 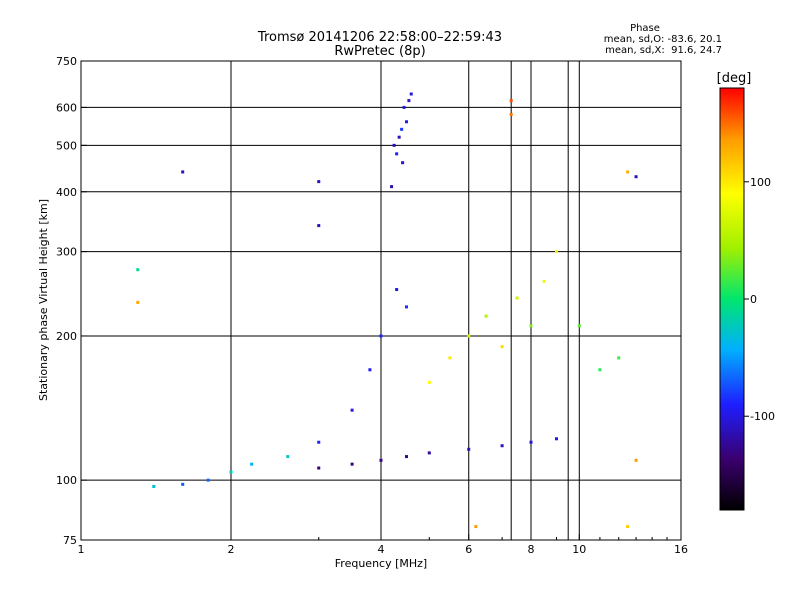 I want to click on y-ticks: 75 100 200 300 400 500 600 750, so click(x=71, y=301).